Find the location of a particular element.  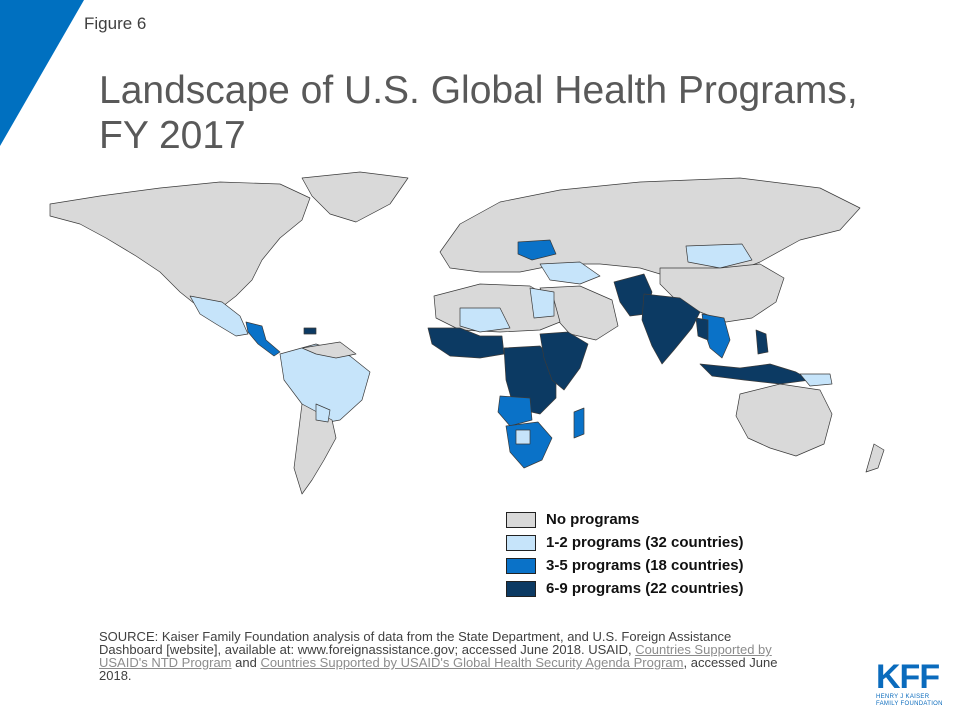

legend-item-high: 6-9 programs (22 countries) is located at coordinates (625, 588).